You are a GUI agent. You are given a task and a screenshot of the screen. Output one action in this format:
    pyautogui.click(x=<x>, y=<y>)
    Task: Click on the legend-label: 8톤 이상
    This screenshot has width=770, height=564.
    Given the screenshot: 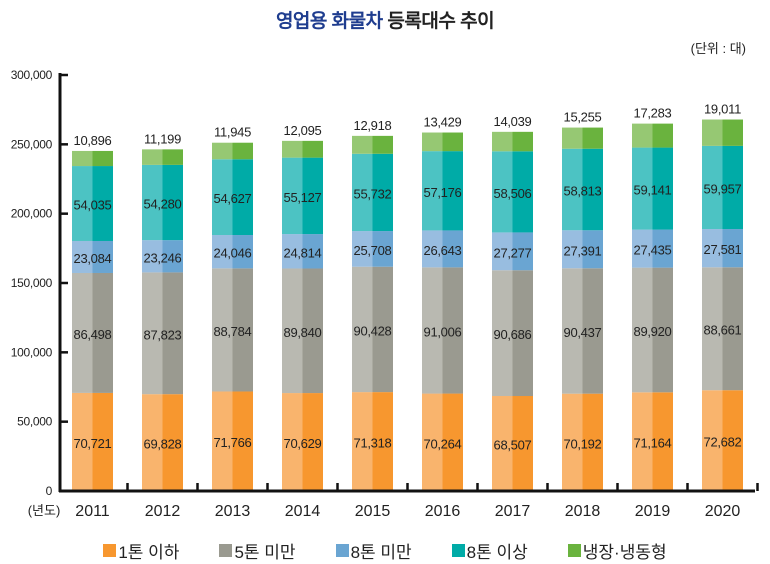 What is the action you would take?
    pyautogui.click(x=497, y=552)
    